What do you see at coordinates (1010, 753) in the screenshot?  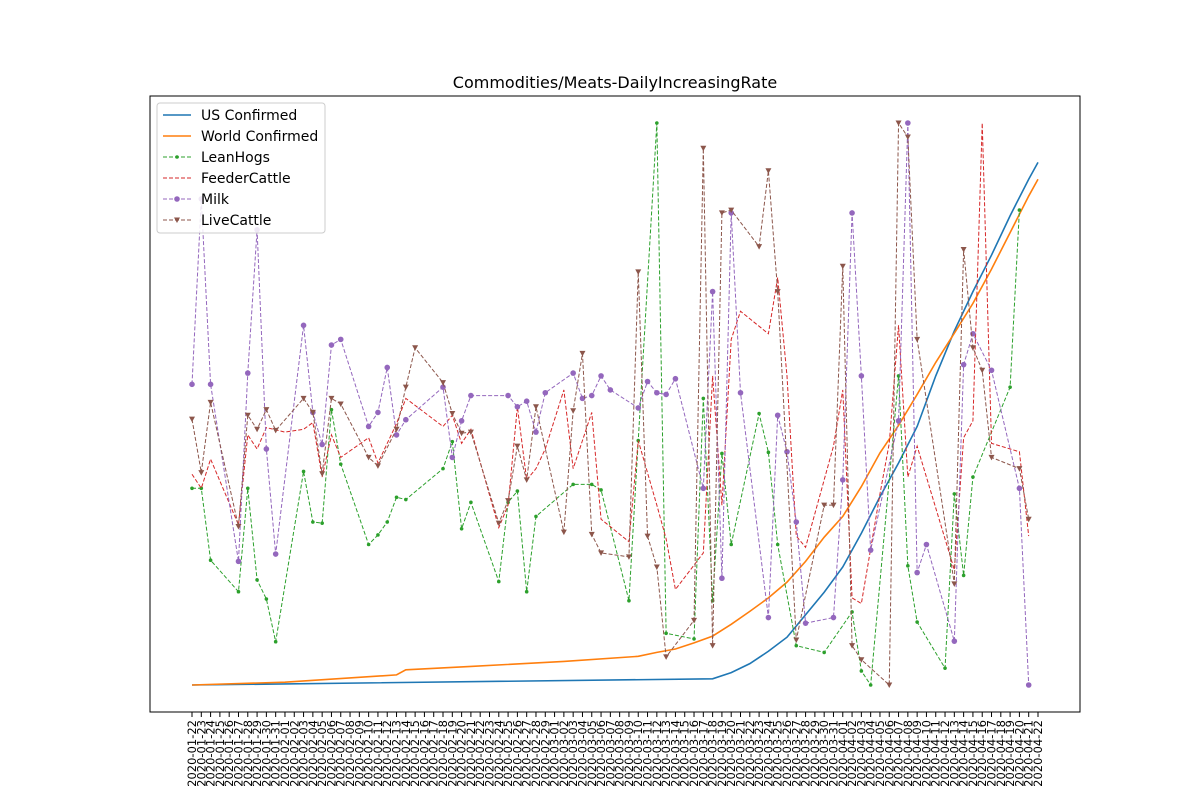 I see `x-tick-label: 2020-04-19` at bounding box center [1010, 753].